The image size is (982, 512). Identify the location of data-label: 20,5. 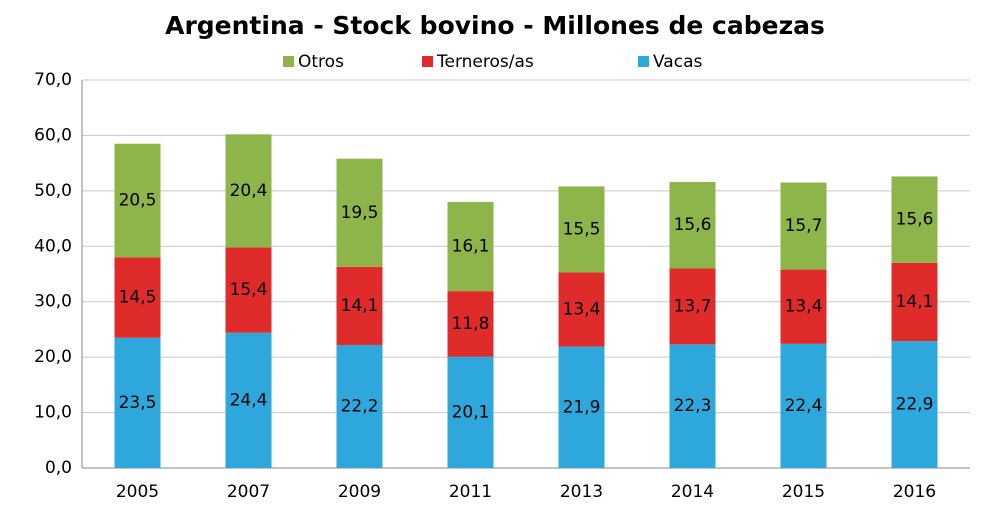
(138, 201).